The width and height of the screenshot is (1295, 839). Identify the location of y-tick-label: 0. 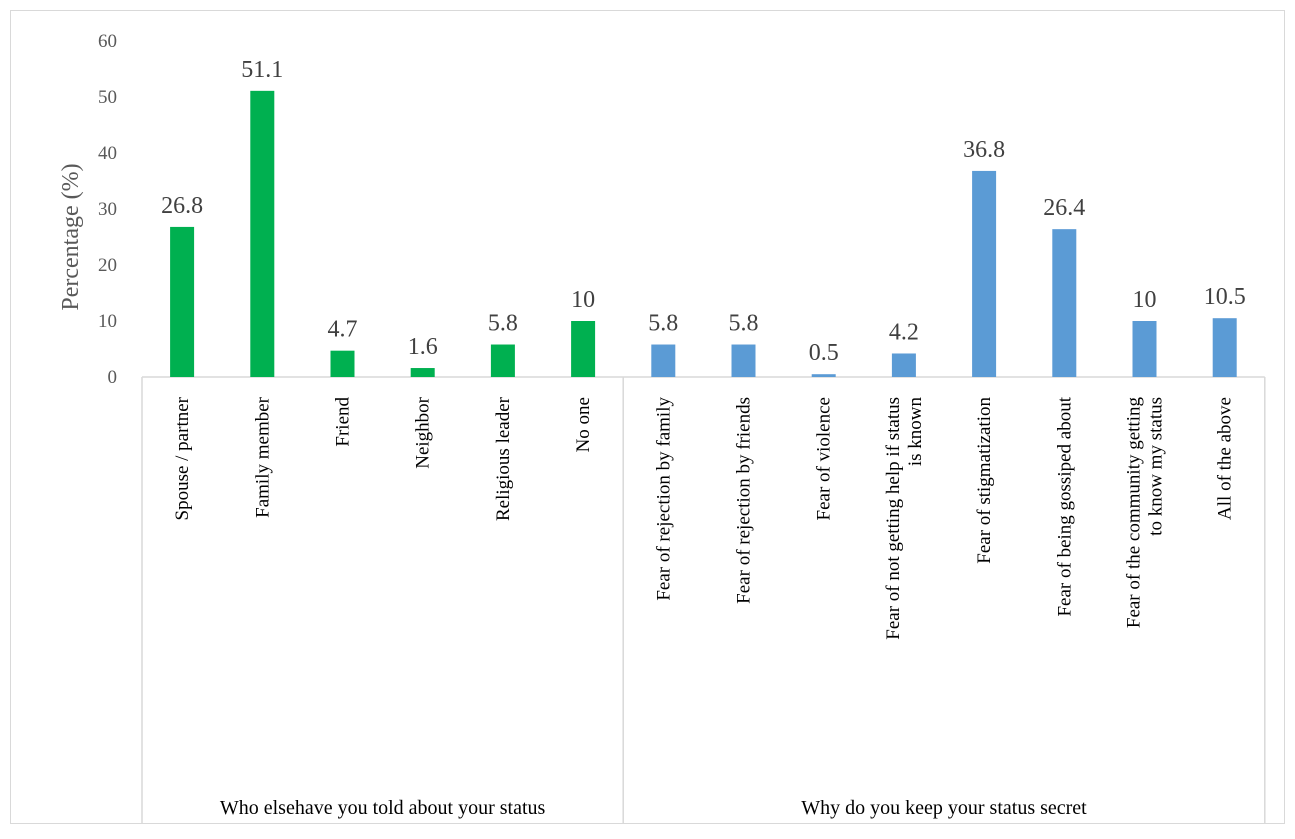
(113, 377).